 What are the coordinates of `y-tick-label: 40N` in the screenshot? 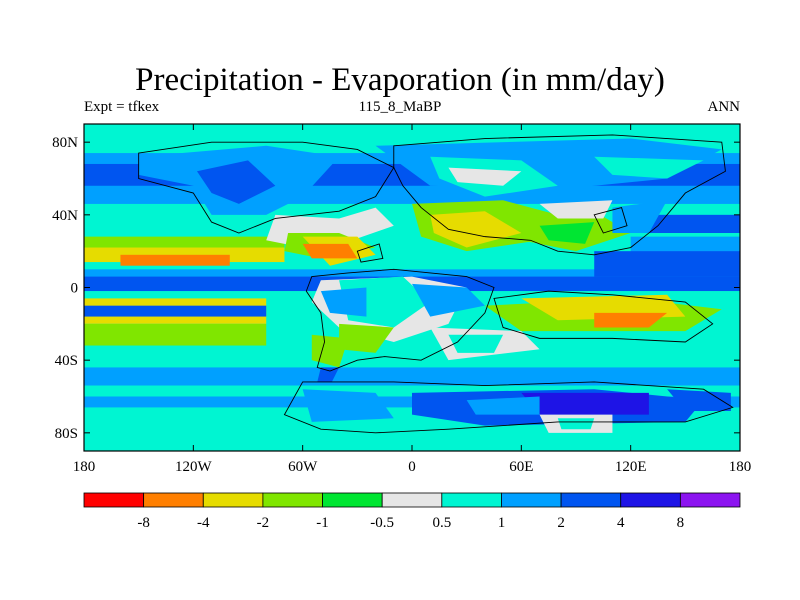 It's located at (65, 216).